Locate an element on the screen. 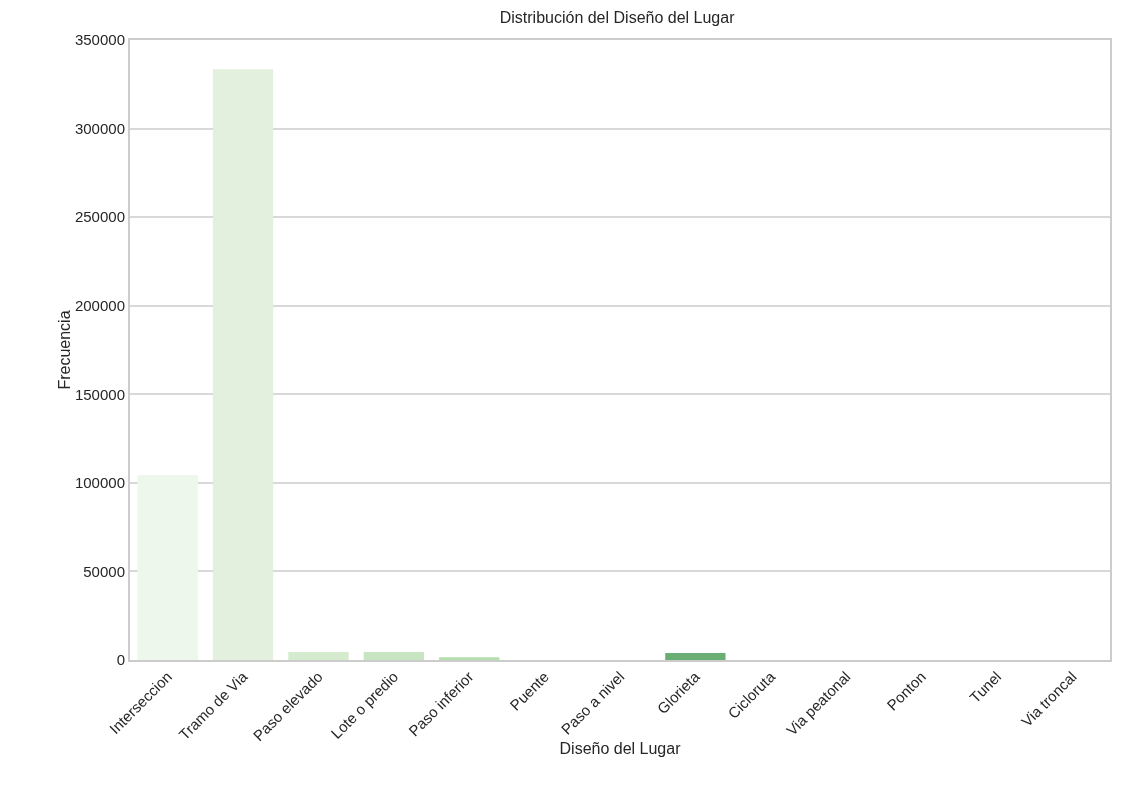 This screenshot has width=1122, height=790. y-tick-label: 250000 is located at coordinates (99, 217).